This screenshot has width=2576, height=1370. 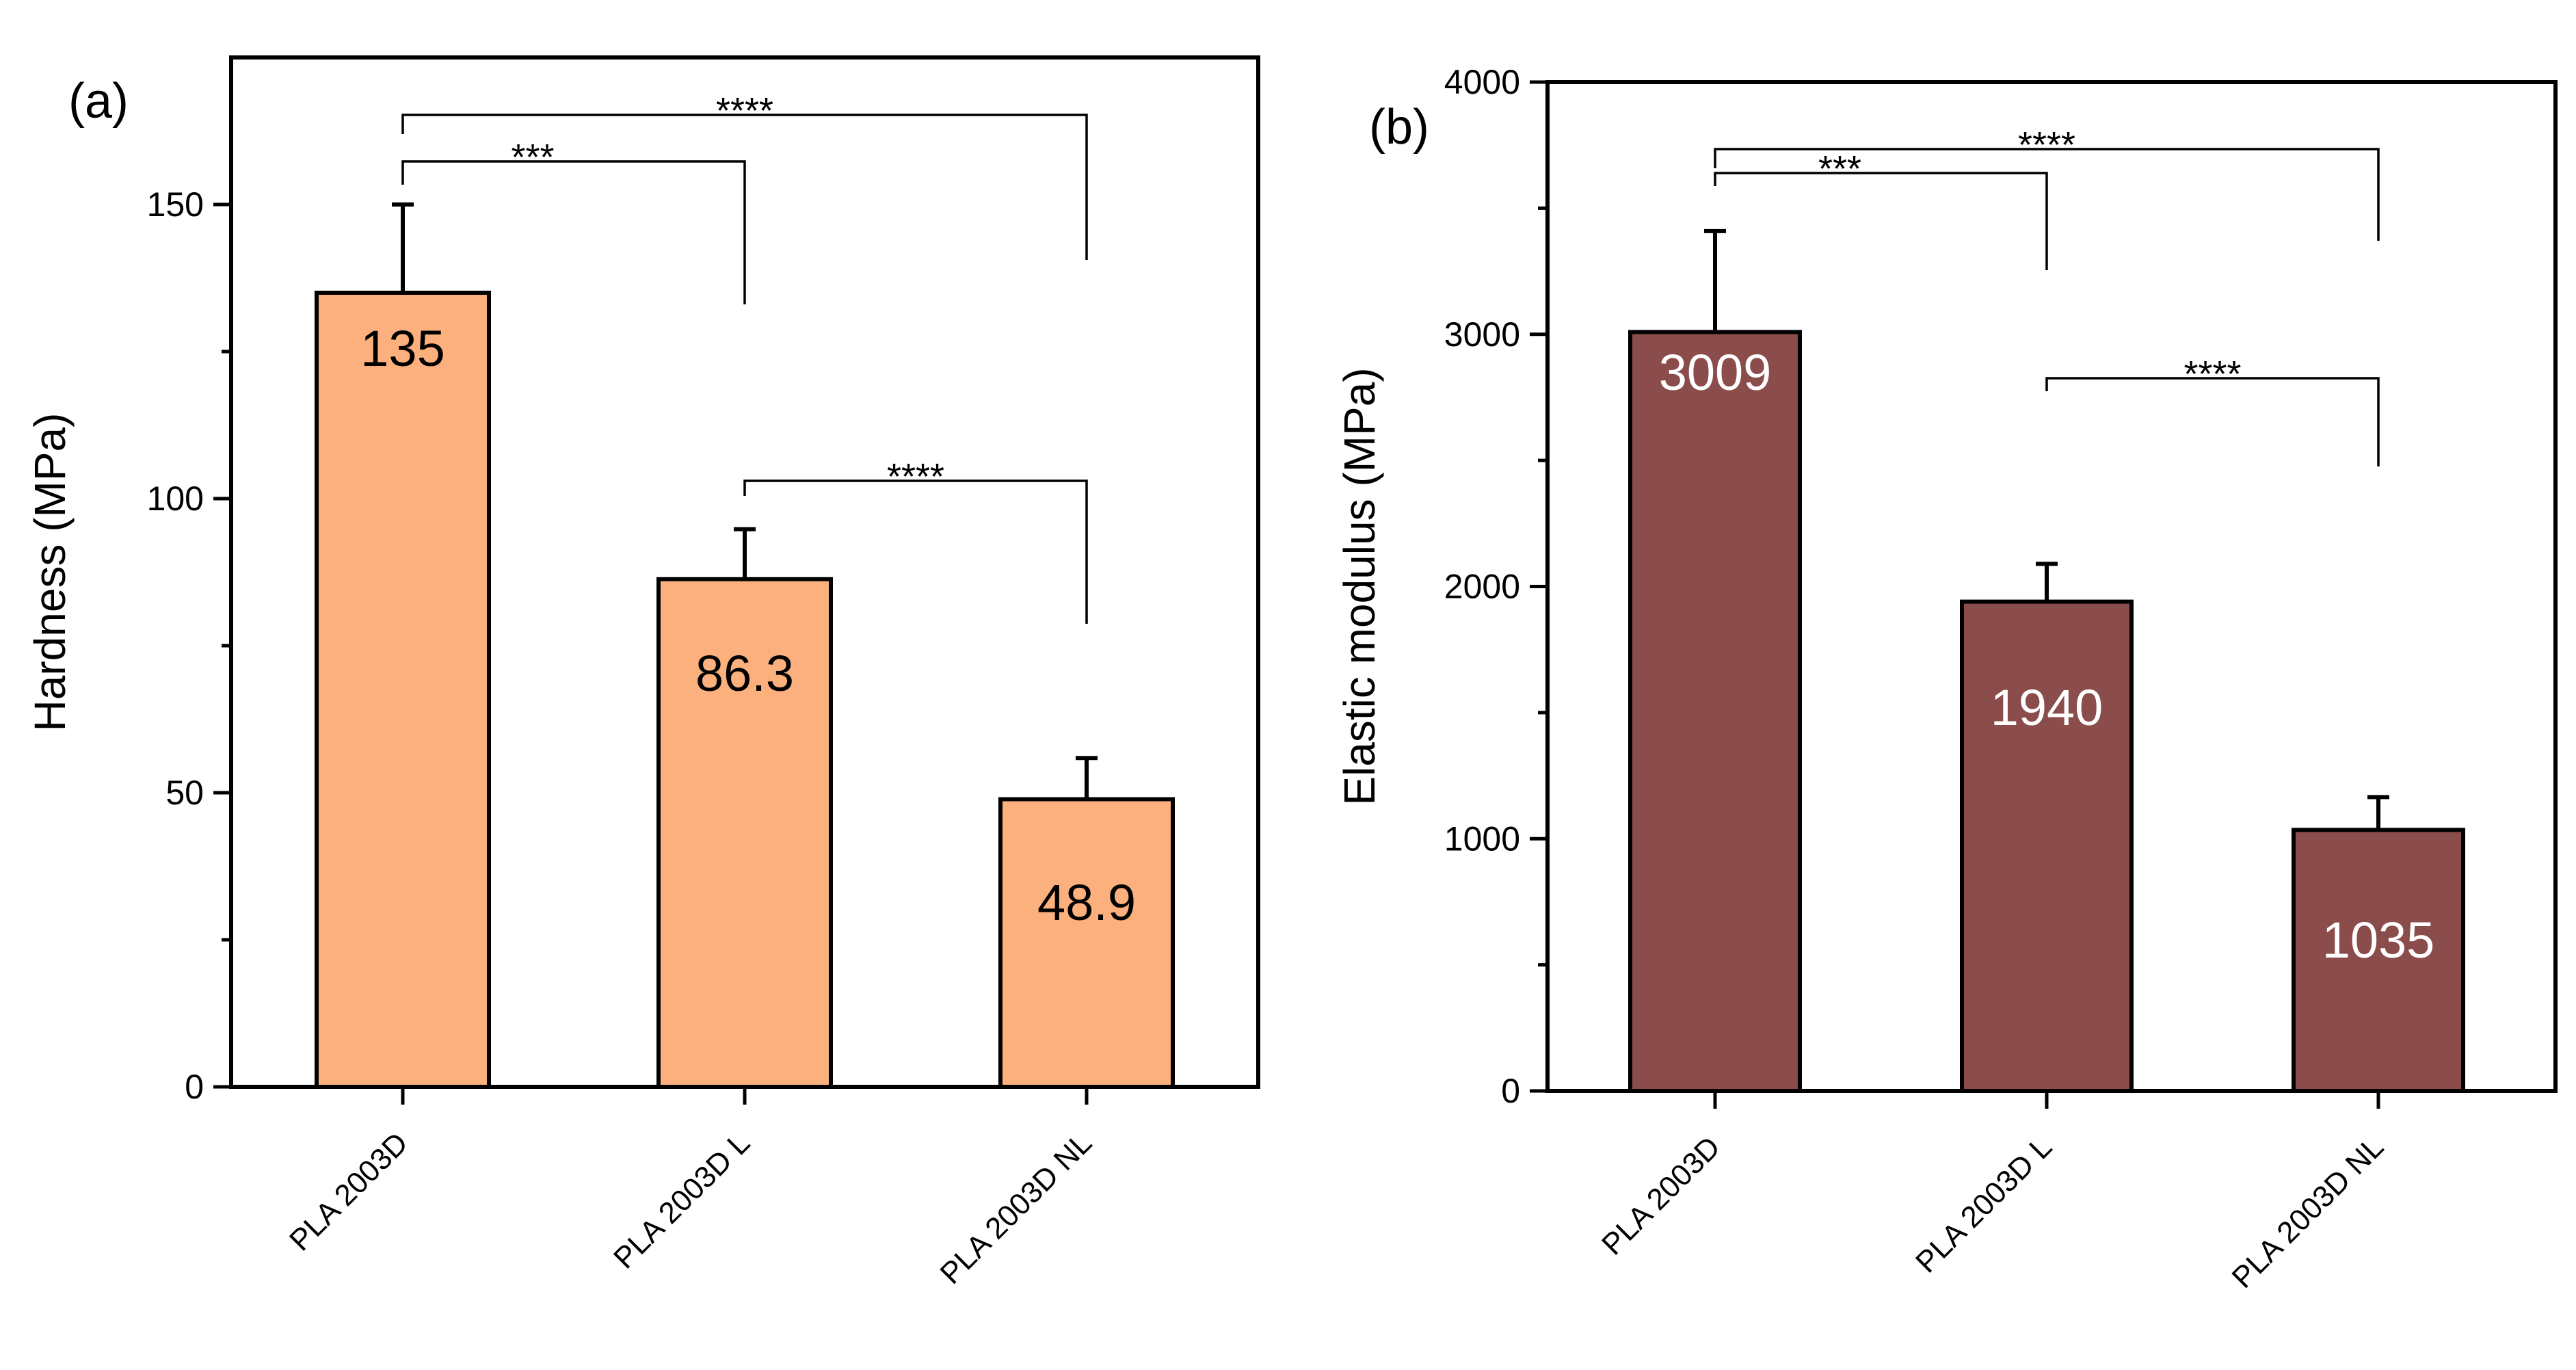 What do you see at coordinates (98, 101) in the screenshot?
I see `panel-label: (a)` at bounding box center [98, 101].